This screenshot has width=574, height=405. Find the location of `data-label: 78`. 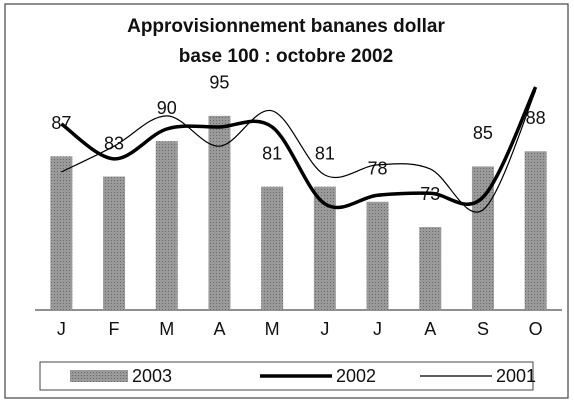

data-label: 78 is located at coordinates (378, 169).